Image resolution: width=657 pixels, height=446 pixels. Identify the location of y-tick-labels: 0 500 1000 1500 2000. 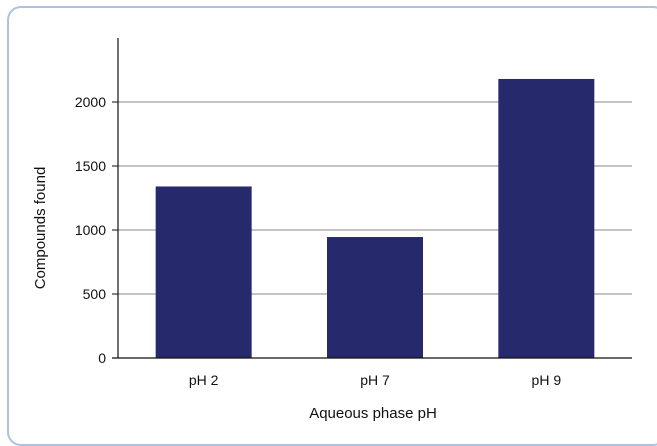
(90, 230).